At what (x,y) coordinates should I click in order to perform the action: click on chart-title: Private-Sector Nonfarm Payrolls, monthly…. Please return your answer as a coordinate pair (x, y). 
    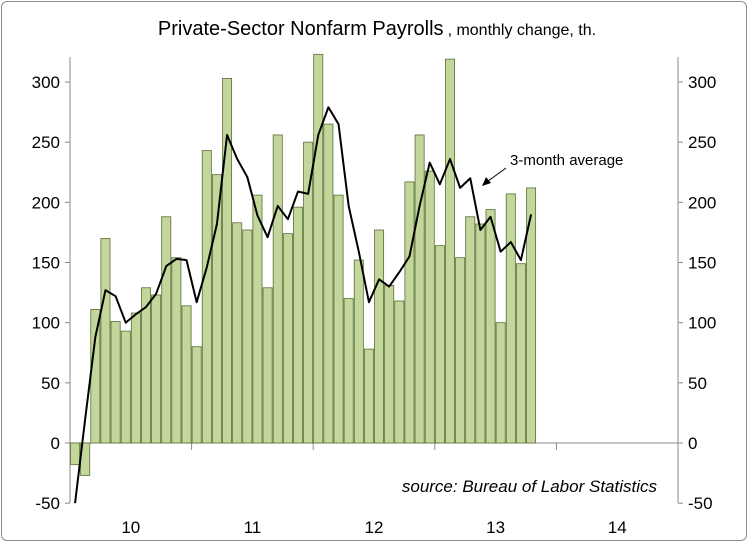
    Looking at the image, I should click on (377, 29).